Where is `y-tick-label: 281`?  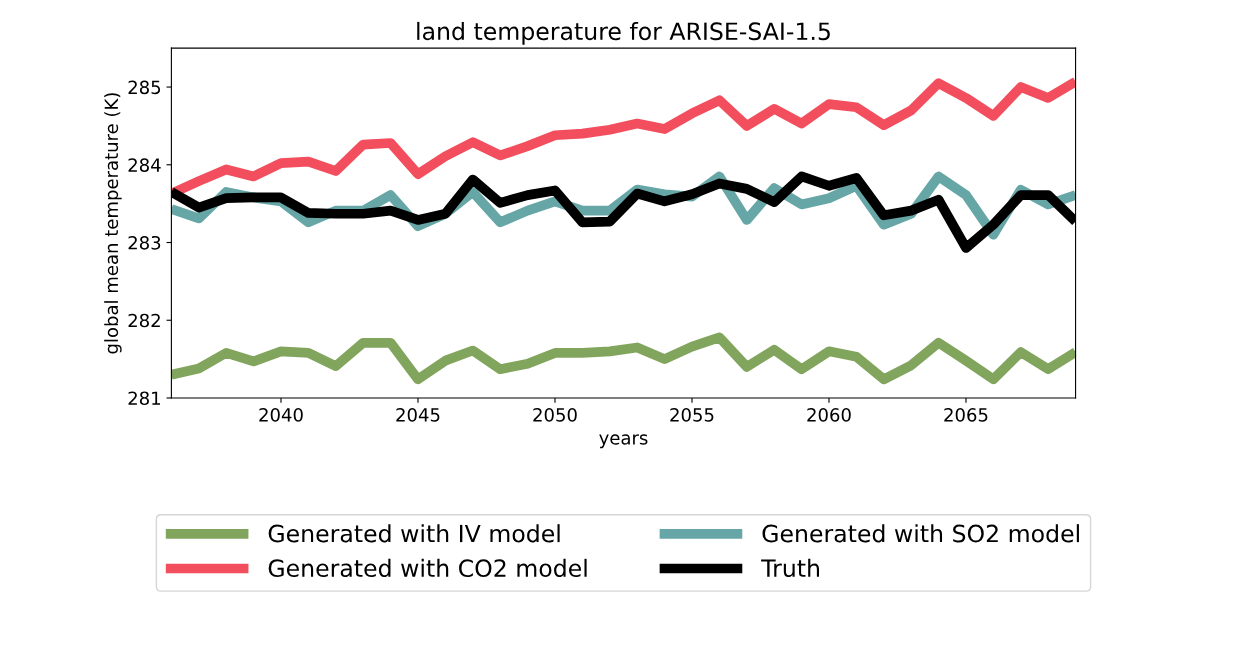
y-tick-label: 281 is located at coordinates (144, 398).